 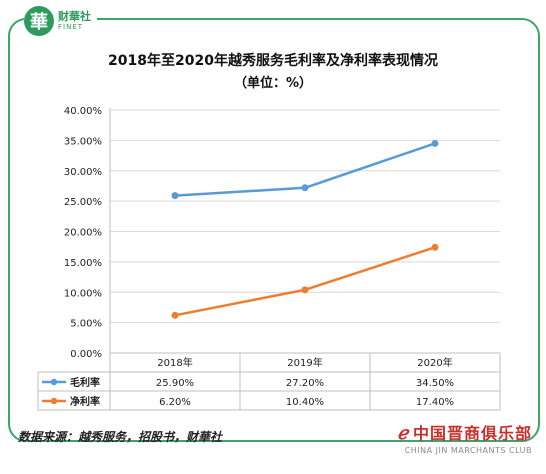 What do you see at coordinates (83, 202) in the screenshot?
I see `y-tick-label: 25.00%` at bounding box center [83, 202].